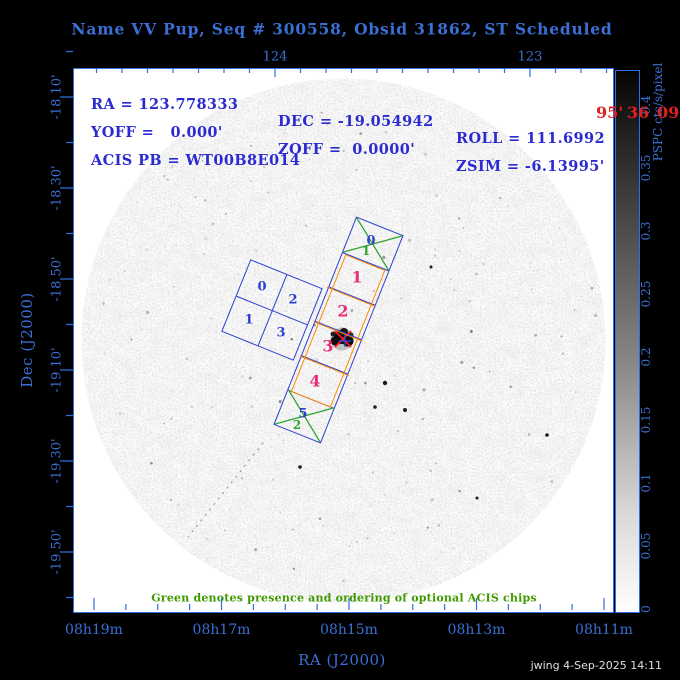  What do you see at coordinates (57, 461) in the screenshot?
I see `y-tick-label: -19 30'` at bounding box center [57, 461].